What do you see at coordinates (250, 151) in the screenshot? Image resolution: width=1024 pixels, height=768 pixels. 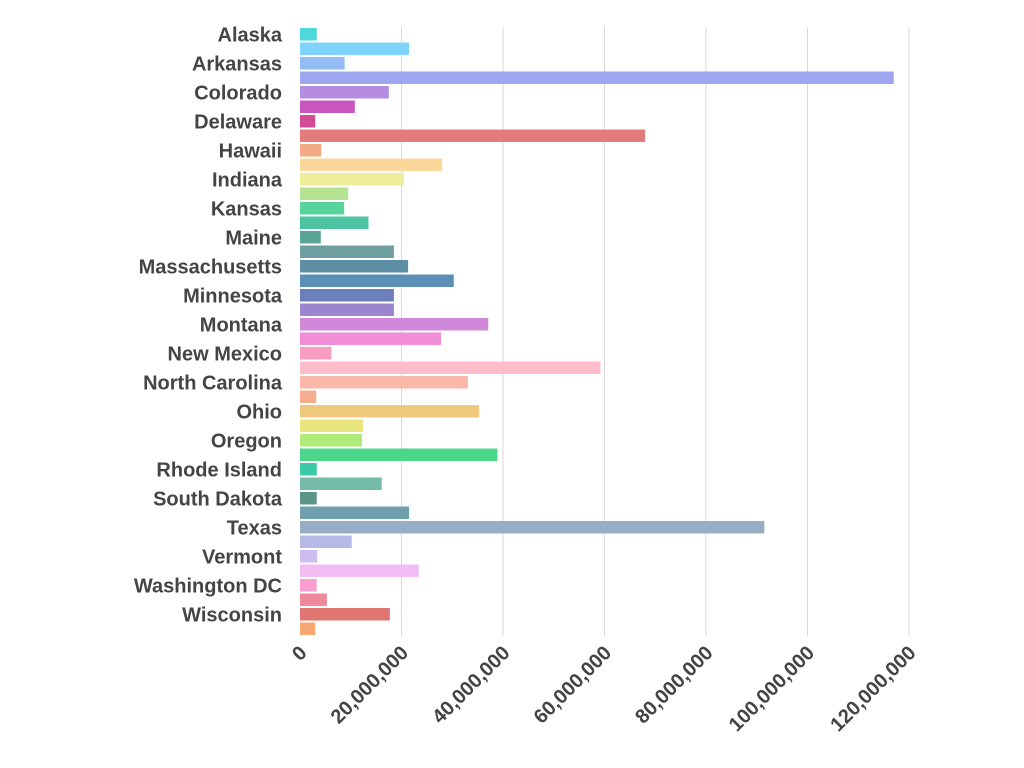 I see `category-label: Hawaii` at bounding box center [250, 151].